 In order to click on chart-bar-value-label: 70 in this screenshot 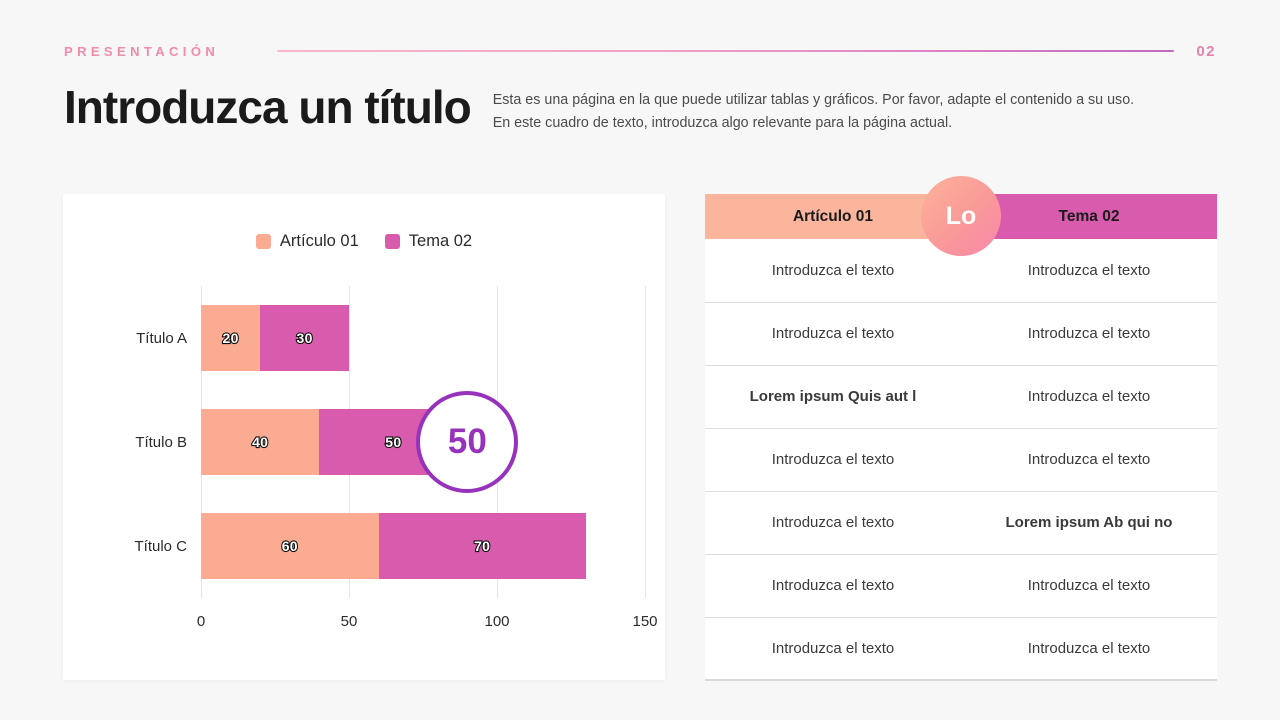, I will do `click(482, 546)`.